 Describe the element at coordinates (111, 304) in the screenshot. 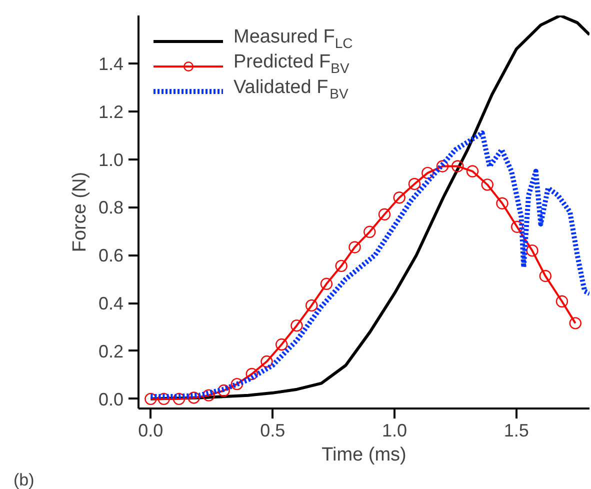

I see `y-tick-label: 0.4` at that location.